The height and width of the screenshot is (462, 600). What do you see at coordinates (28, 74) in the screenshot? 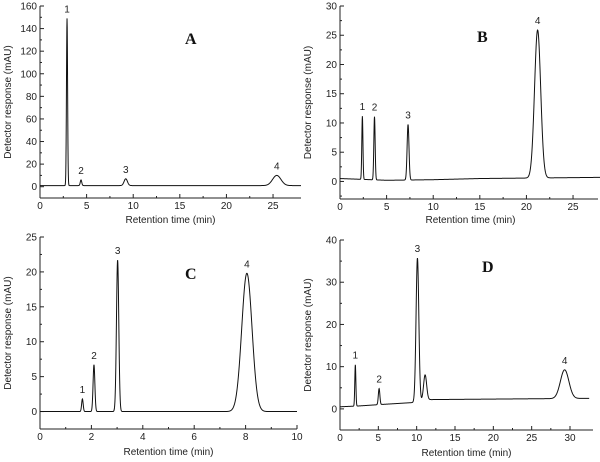
I see `y-tick-label: 100` at bounding box center [28, 74].